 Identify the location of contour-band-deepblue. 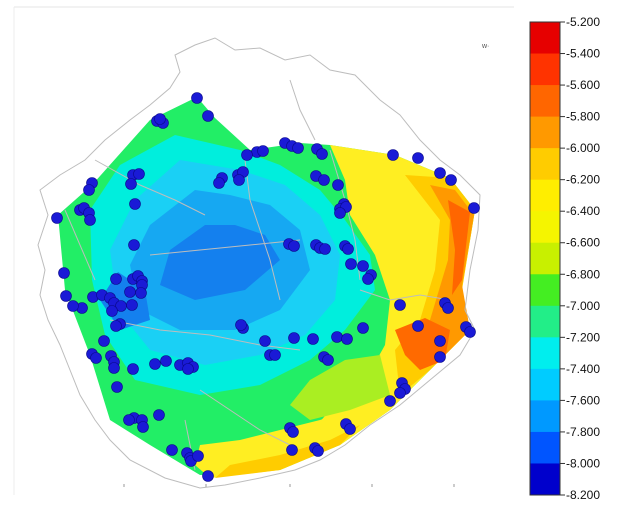
(220, 262).